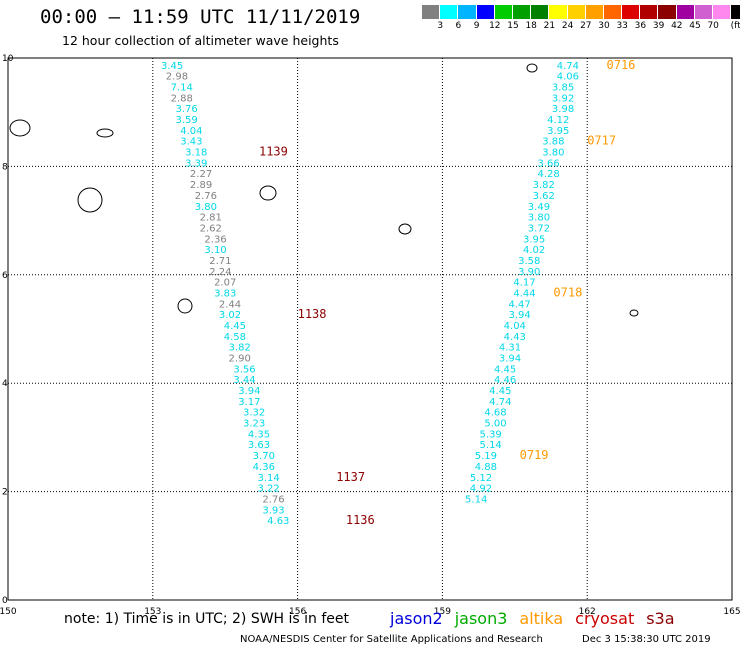 The width and height of the screenshot is (740, 650). I want to click on y-tick-label: 8, so click(5, 167).